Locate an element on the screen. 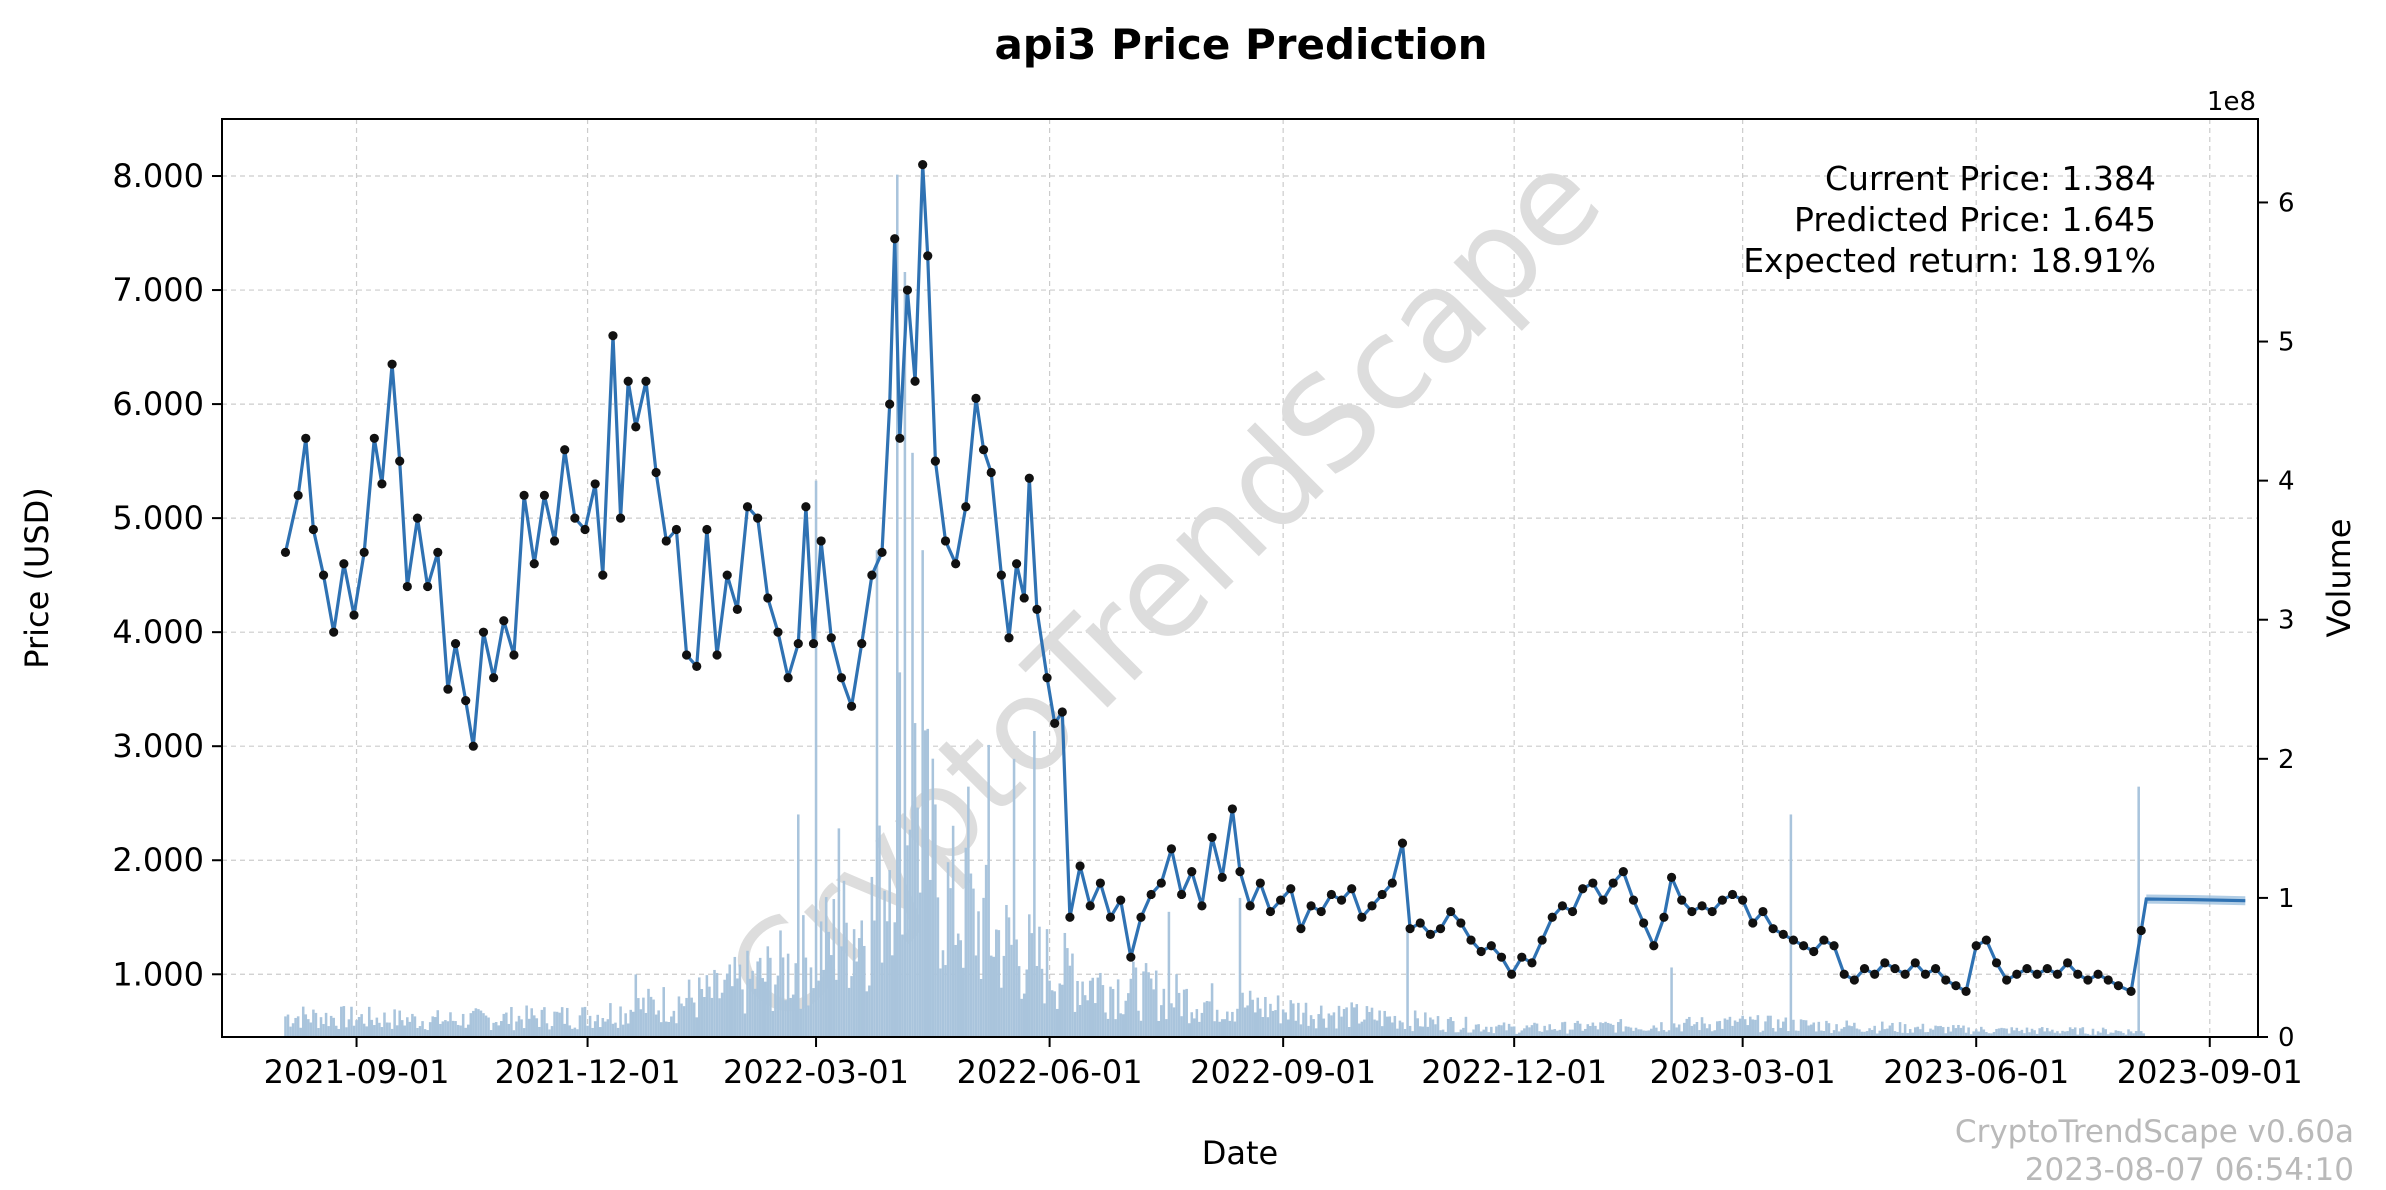 The image size is (2386, 1190). y2-axis-label: Volume is located at coordinates (2339, 577).